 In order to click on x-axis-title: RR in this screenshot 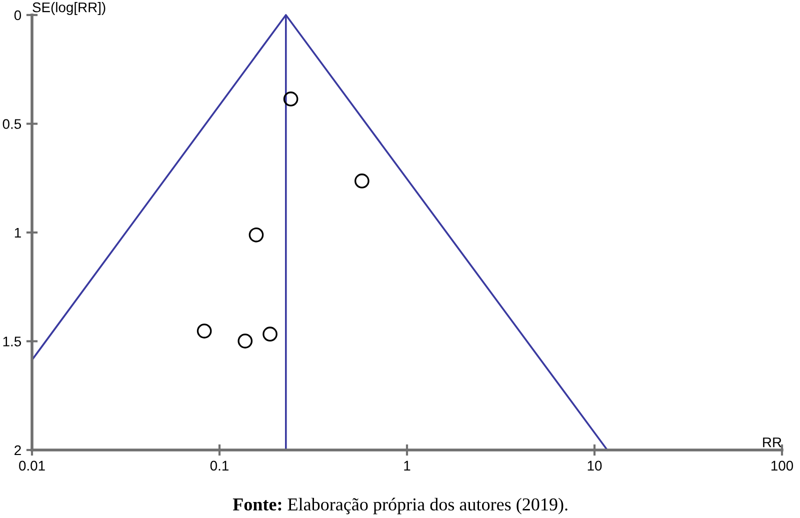, I will do `click(772, 443)`.